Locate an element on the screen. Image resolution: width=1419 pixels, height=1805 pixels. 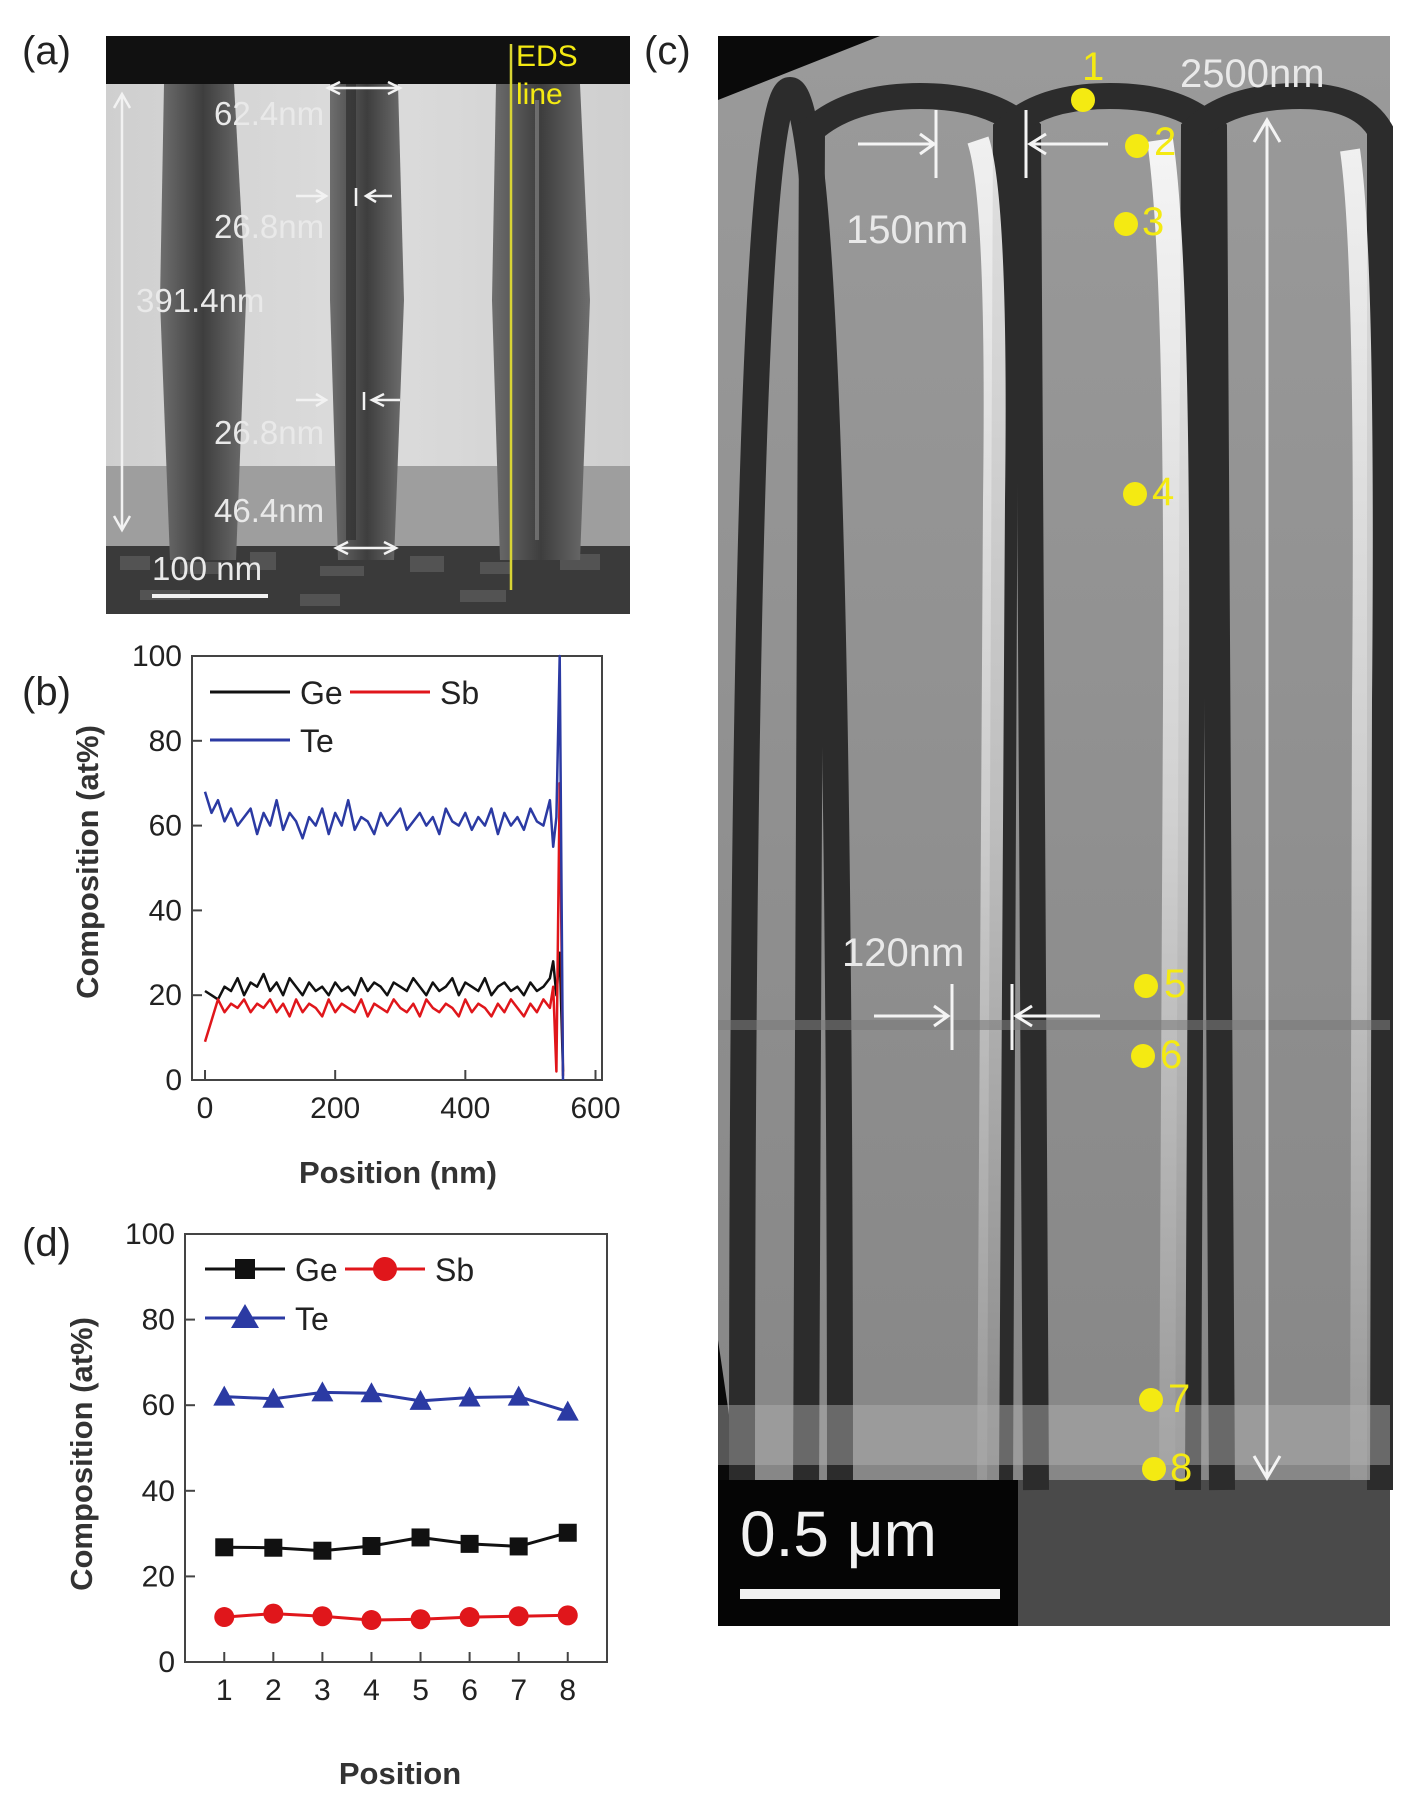
x-tick-label: 4 is located at coordinates (371, 1690).